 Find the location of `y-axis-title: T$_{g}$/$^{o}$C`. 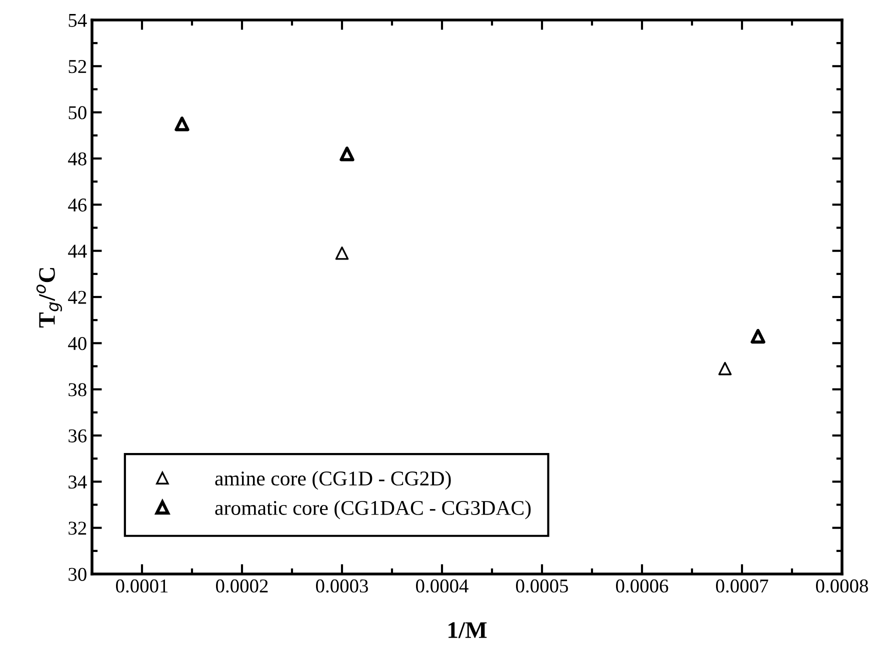

y-axis-title: T$_{g}$/$^{o}$C is located at coordinates (49, 298).